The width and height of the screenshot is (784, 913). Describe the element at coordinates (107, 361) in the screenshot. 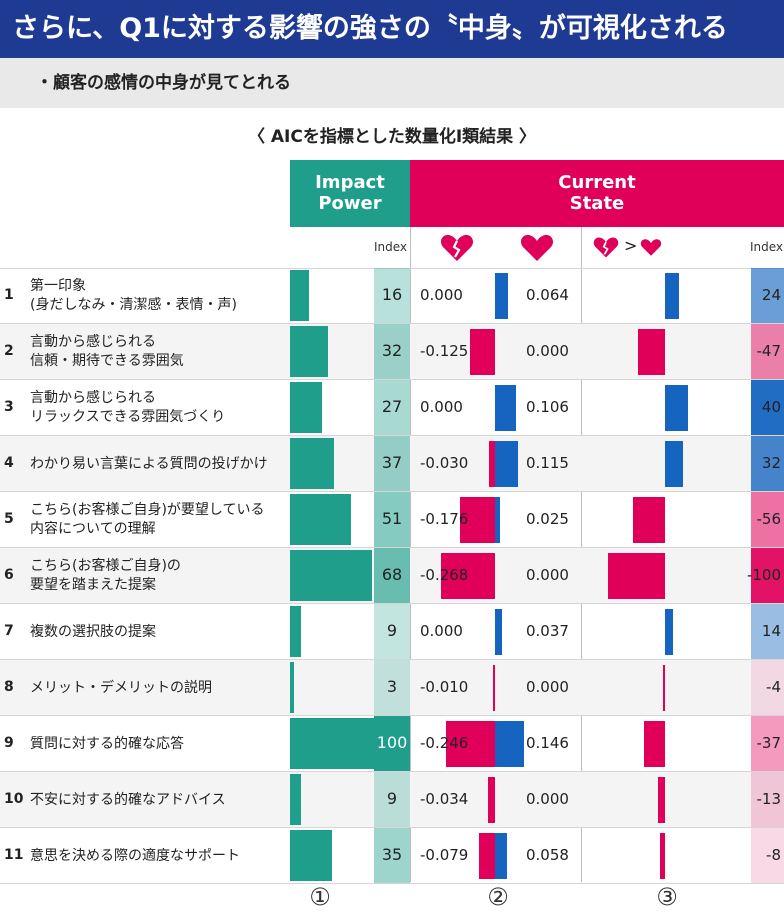

I see `row-label-line2: 信頼・期待できる雰囲気` at that location.